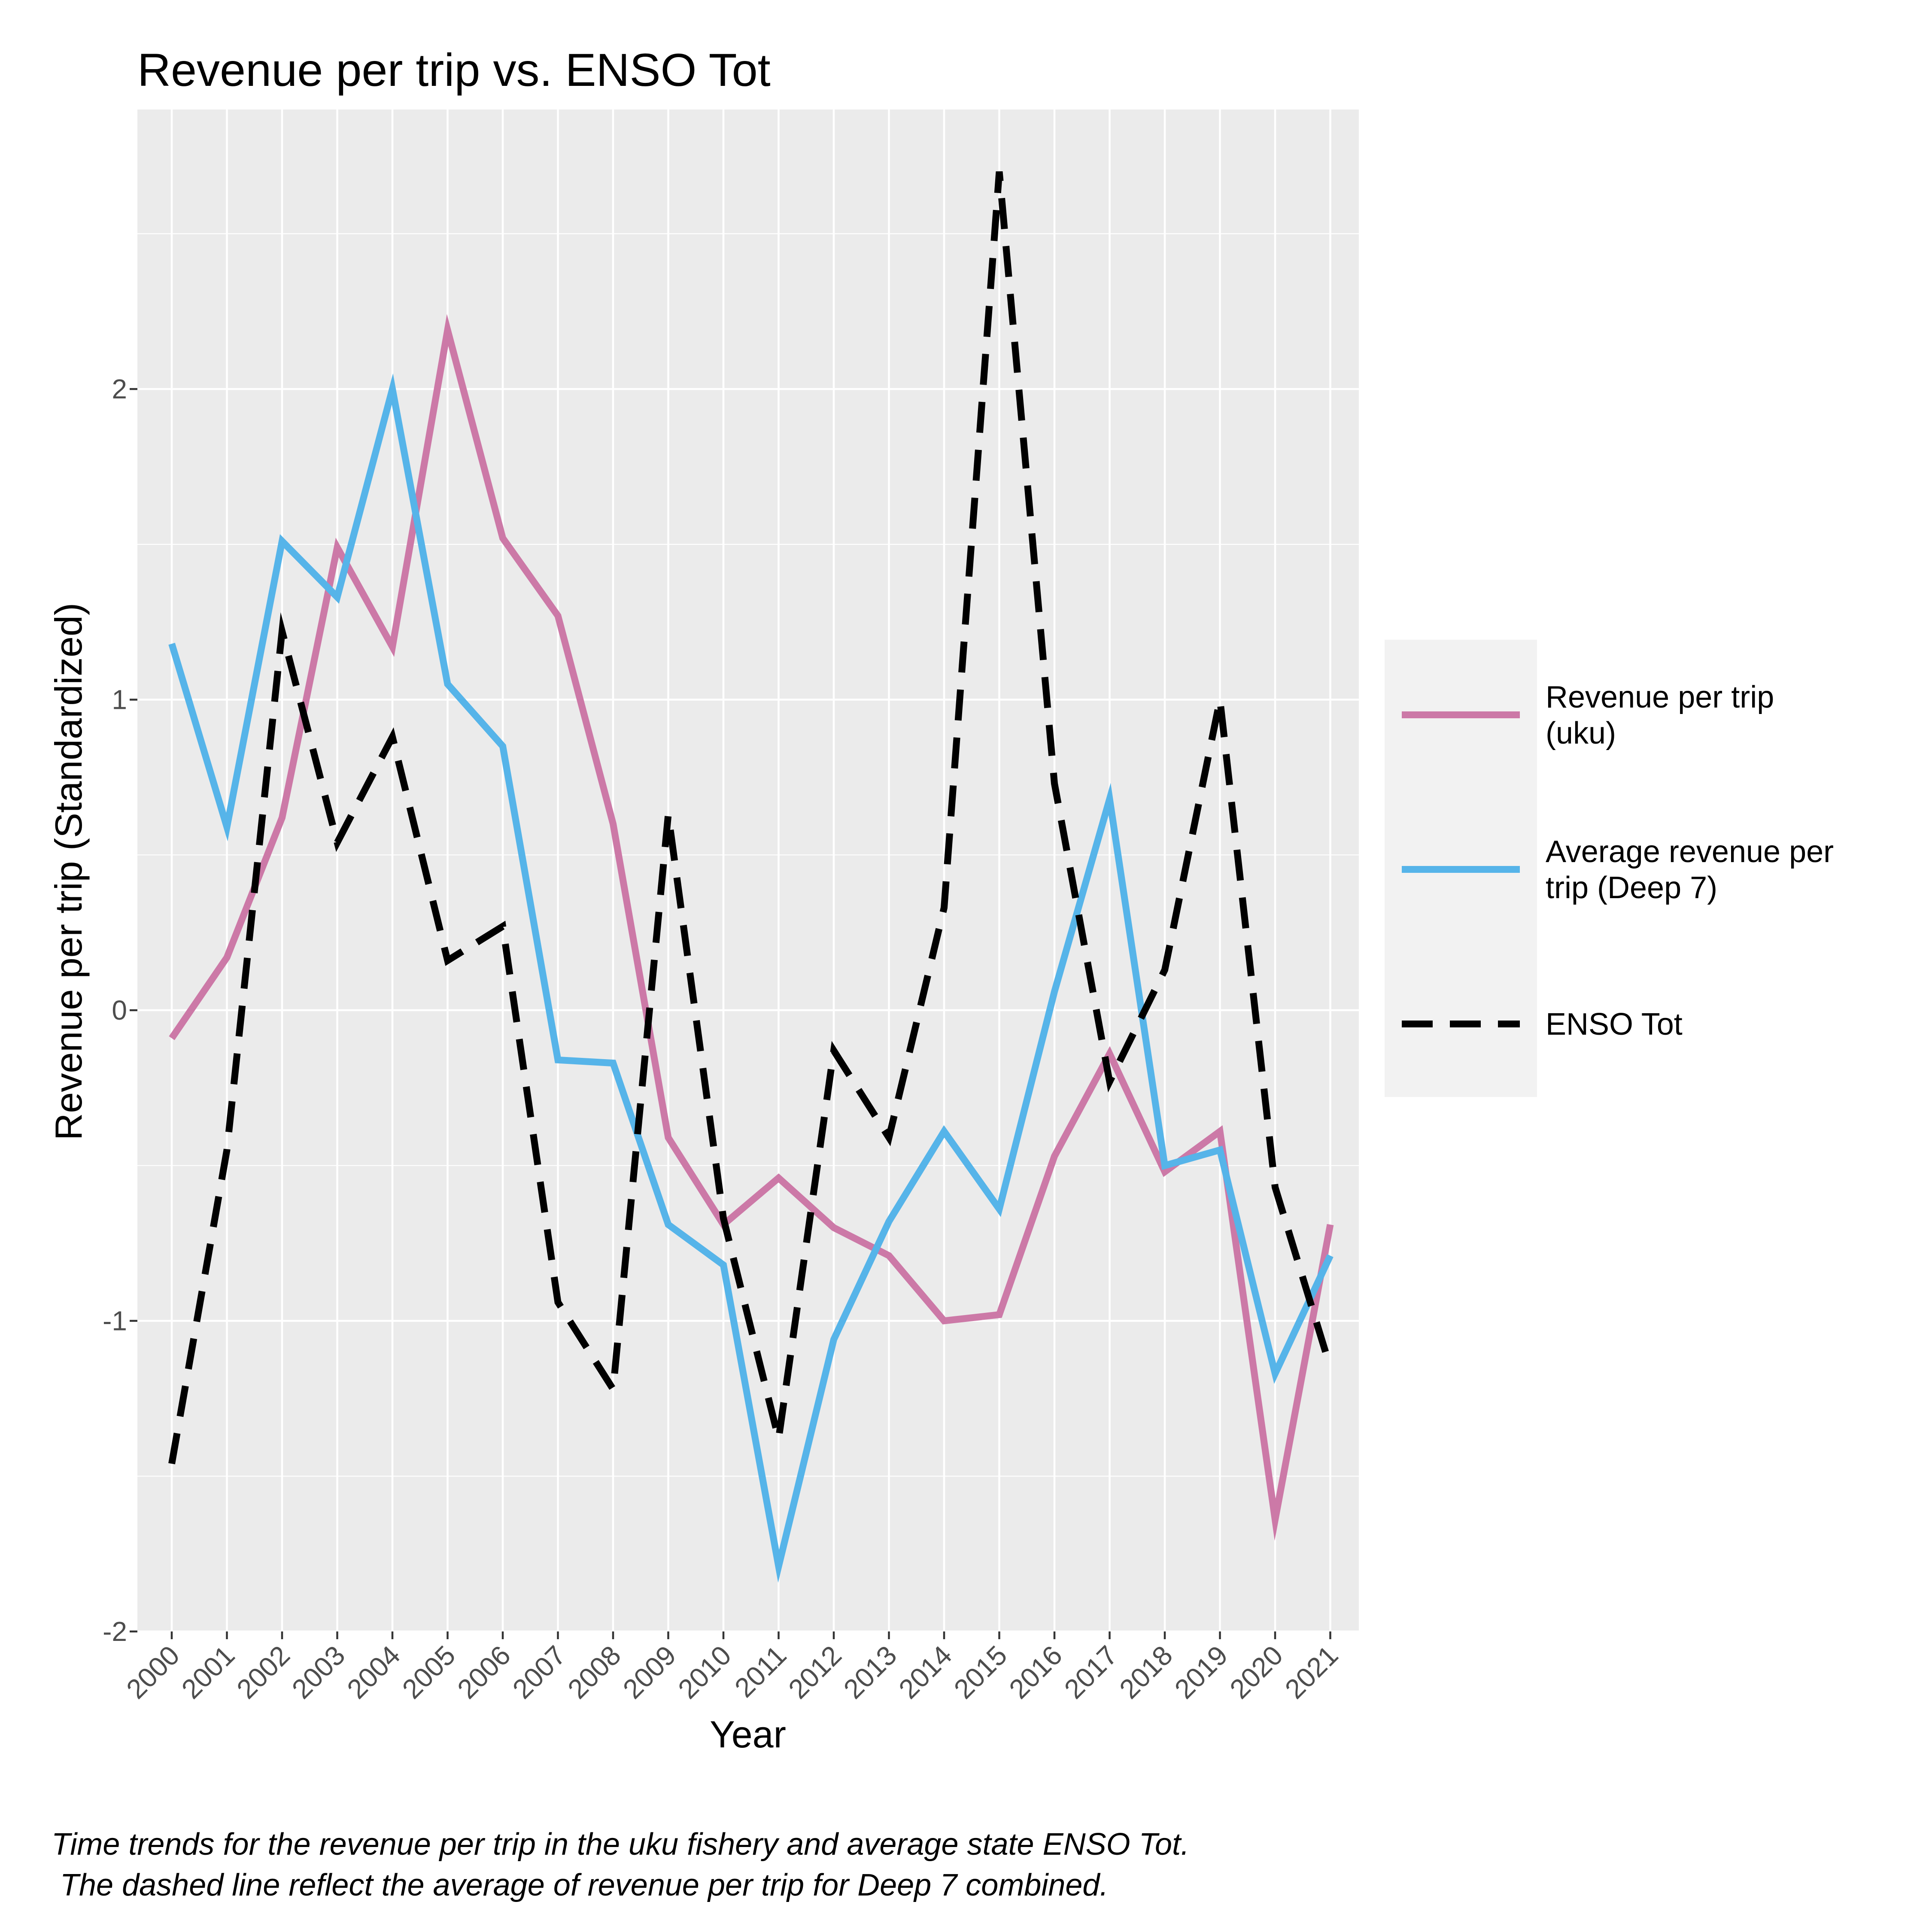 The width and height of the screenshot is (1932, 1932). Describe the element at coordinates (539, 1672) in the screenshot. I see `x-tick-label: 2007` at that location.